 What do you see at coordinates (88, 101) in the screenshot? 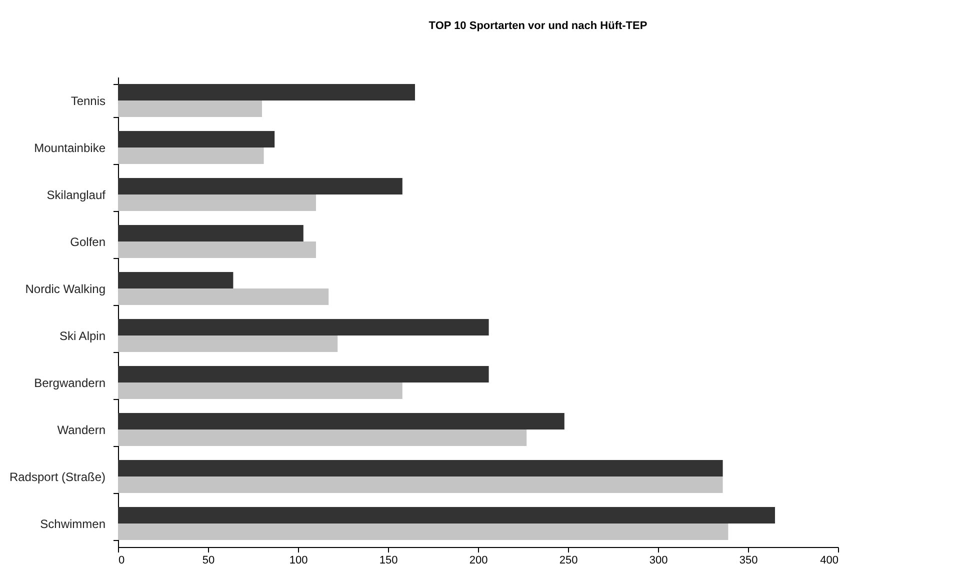
I see `y-tick-label: Tennis` at bounding box center [88, 101].